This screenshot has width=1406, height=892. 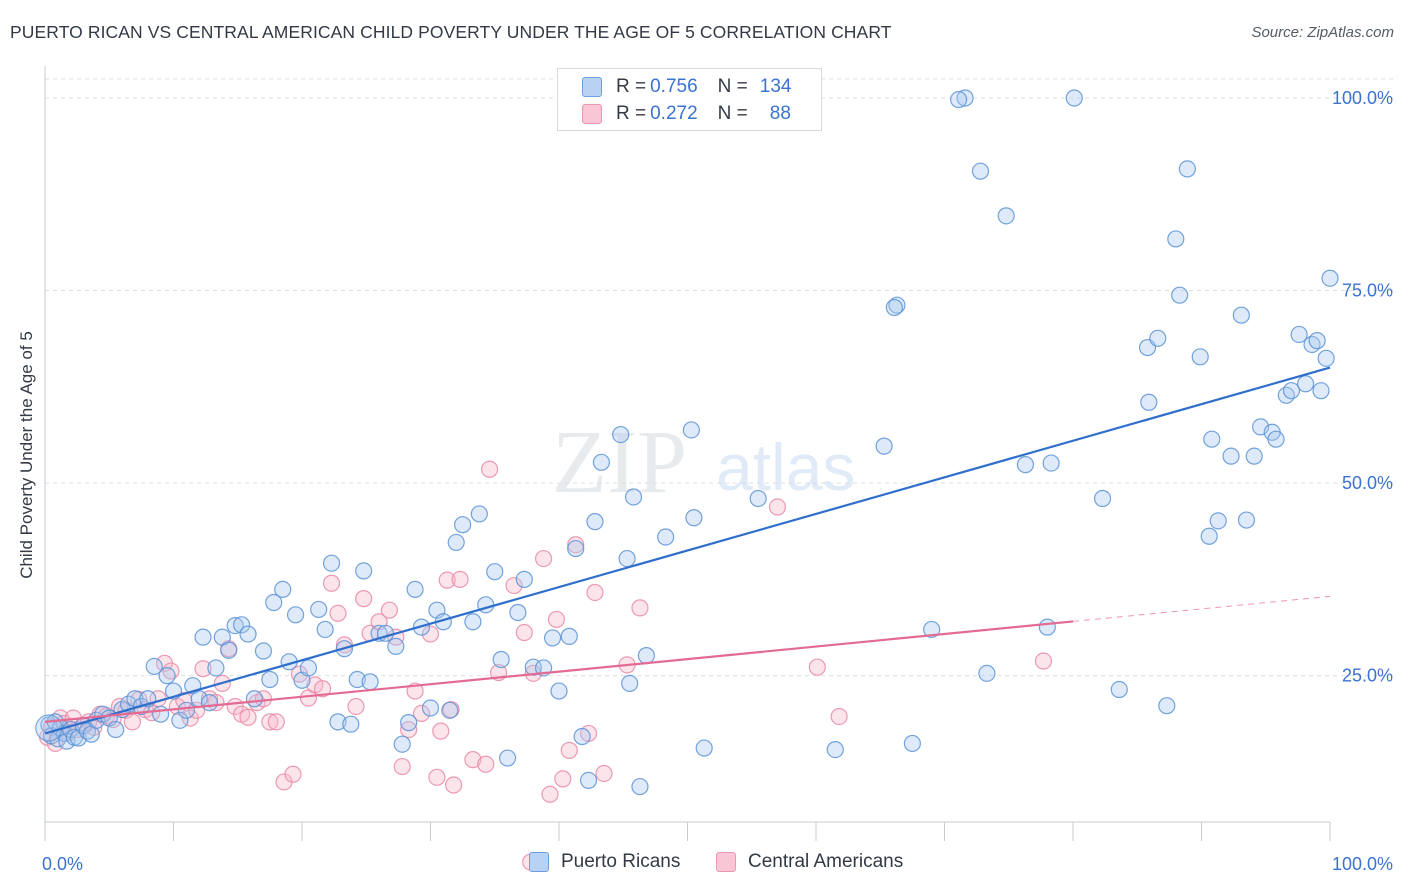 I want to click on trend-line-central-americans-dashed, so click(x=1201, y=608).